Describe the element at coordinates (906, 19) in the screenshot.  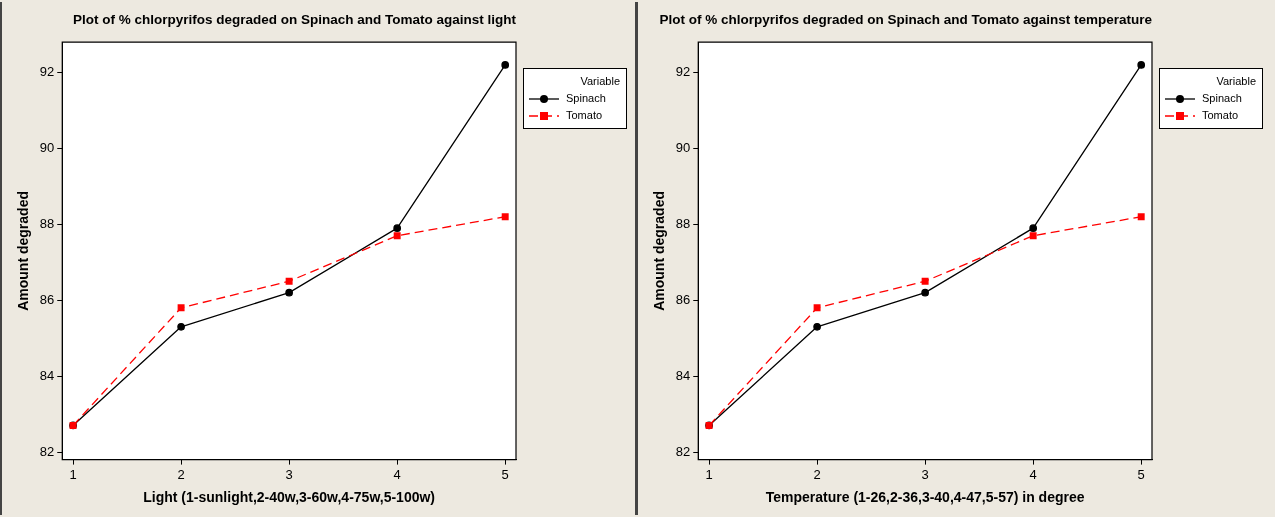
I see `chart-title: Plot of % chlorpyrifos degraded on Spinach and Tomato against temperature` at that location.